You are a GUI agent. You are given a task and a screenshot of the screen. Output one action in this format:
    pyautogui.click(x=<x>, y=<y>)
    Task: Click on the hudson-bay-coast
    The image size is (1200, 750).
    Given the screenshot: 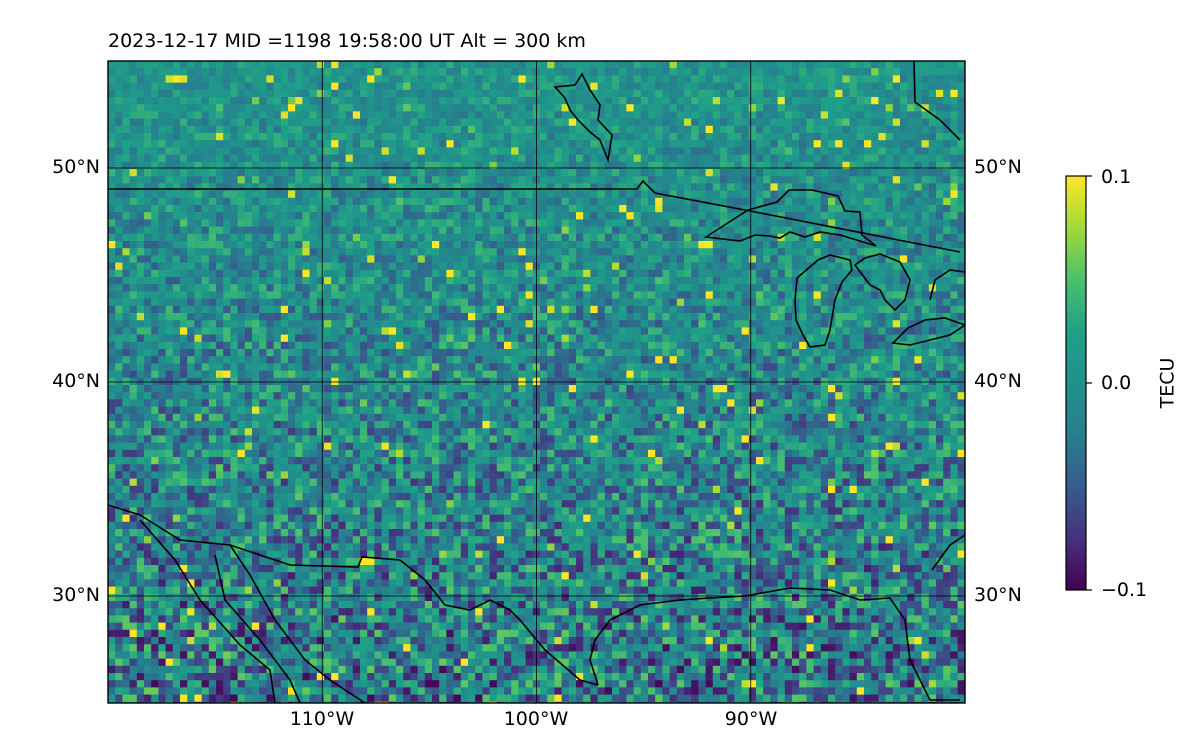 What is the action you would take?
    pyautogui.click(x=937, y=101)
    